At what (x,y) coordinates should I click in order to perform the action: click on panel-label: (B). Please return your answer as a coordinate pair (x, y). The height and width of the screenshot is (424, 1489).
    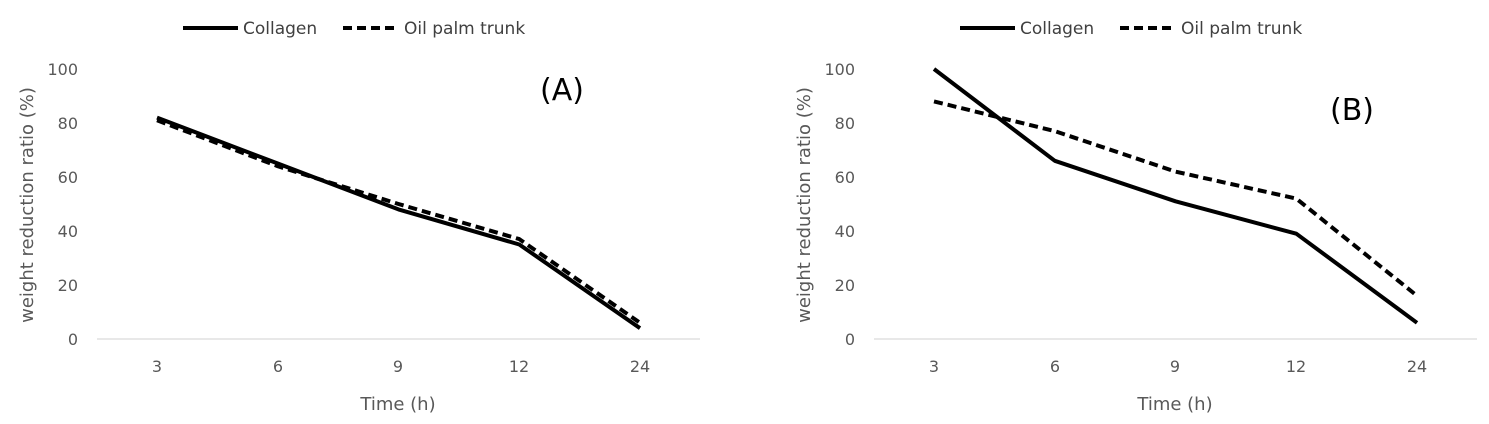
    Looking at the image, I should click on (1352, 110).